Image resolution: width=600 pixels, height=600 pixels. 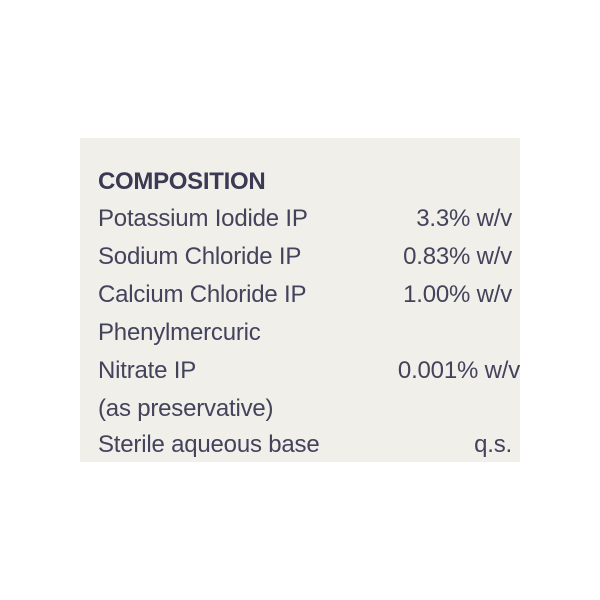 I want to click on ingredient-name: Sodium Chloride IP, so click(x=200, y=256).